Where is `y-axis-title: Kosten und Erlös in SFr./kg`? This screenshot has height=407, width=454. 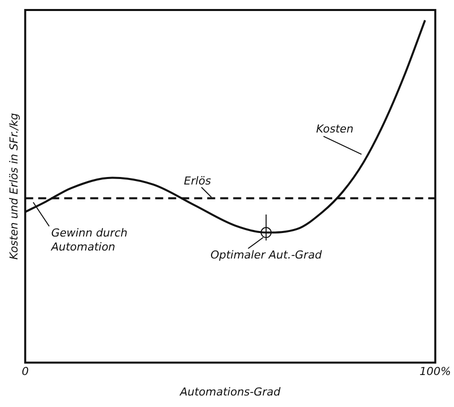 y-axis-title: Kosten und Erlös in SFr./kg is located at coordinates (13, 186).